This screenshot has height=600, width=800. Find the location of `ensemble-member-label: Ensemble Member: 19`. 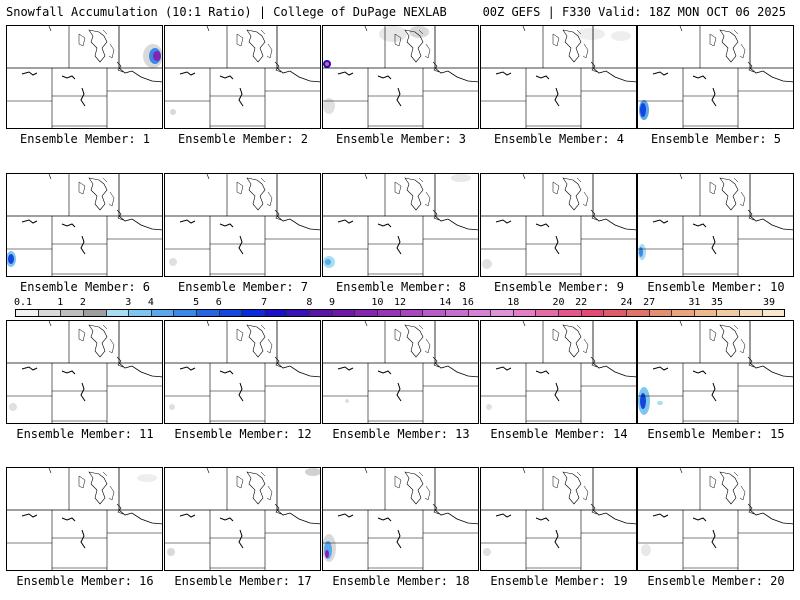

ensemble-member-label: Ensemble Member: 19 is located at coordinates (559, 581).